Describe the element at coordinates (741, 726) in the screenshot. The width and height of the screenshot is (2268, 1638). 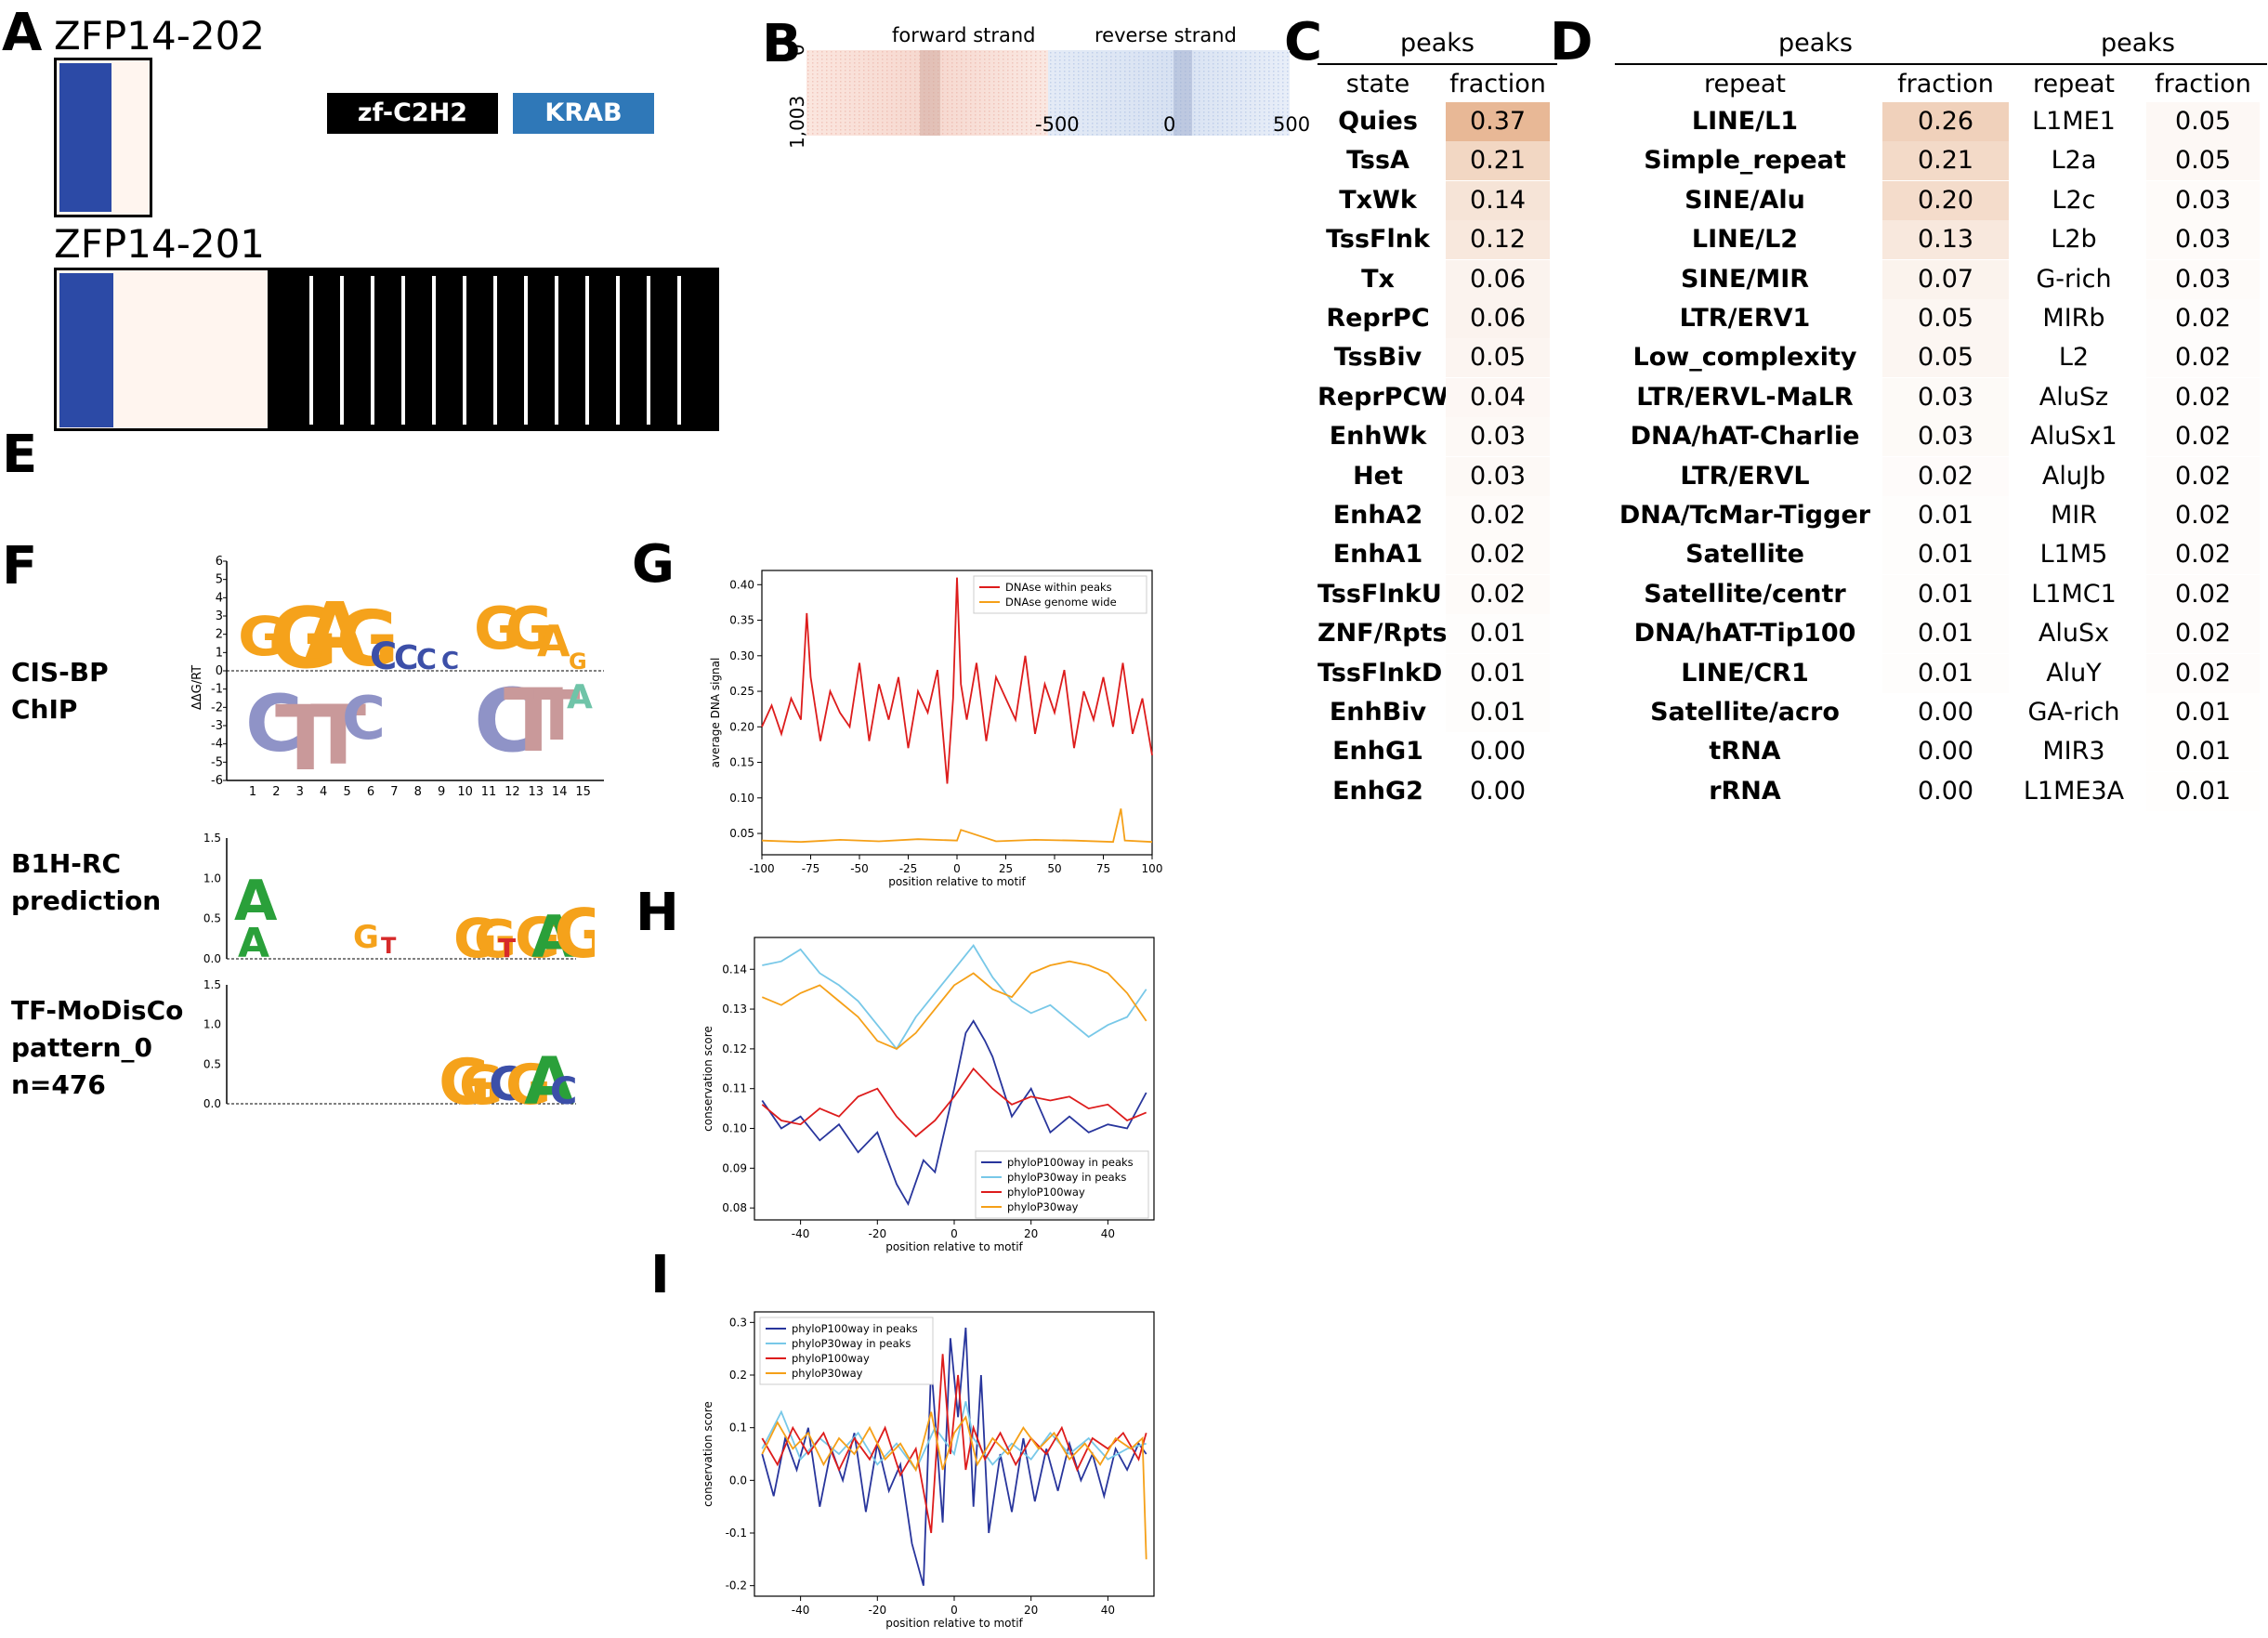
I see `y-tick-label: 0.20` at that location.